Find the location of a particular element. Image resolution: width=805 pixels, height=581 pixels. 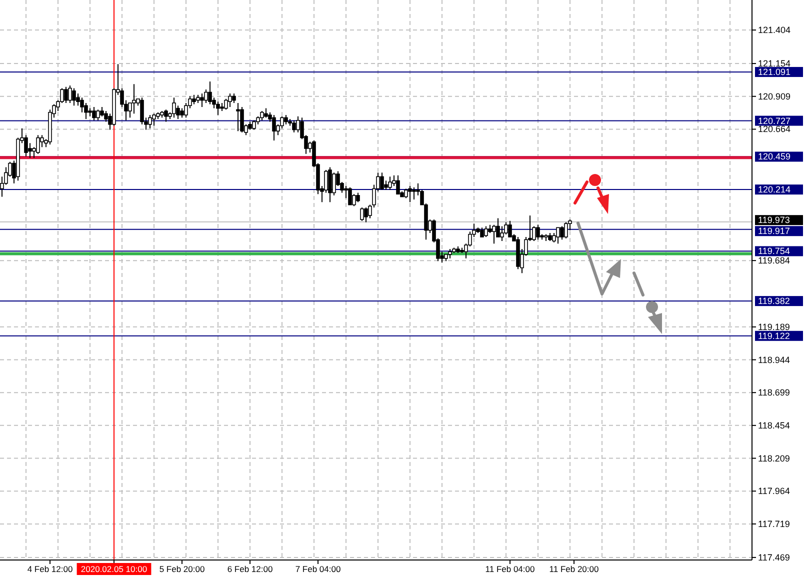

ref-line-label: 120.727 is located at coordinates (774, 121).